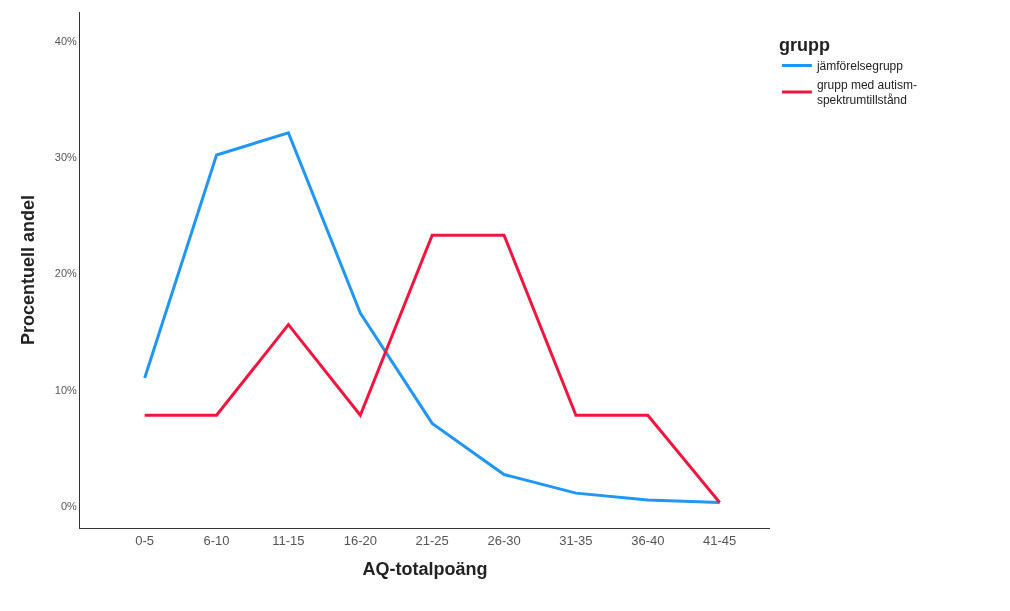 The width and height of the screenshot is (1010, 611). I want to click on y-tick-label: 40%, so click(65, 40).